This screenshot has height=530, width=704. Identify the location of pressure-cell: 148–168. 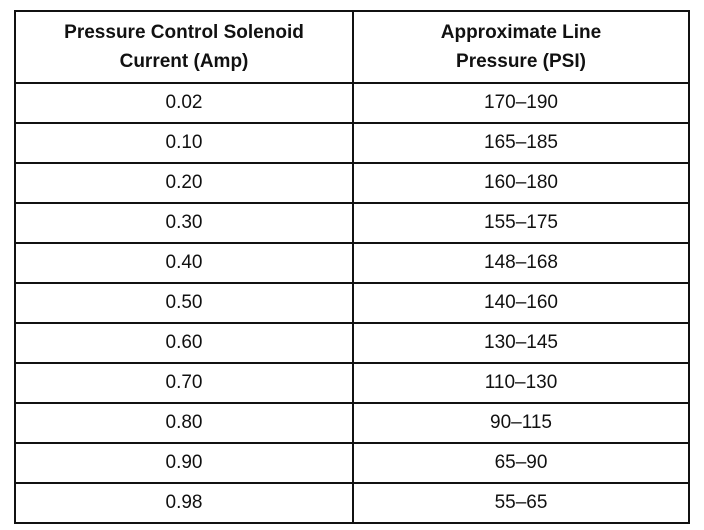
(521, 263).